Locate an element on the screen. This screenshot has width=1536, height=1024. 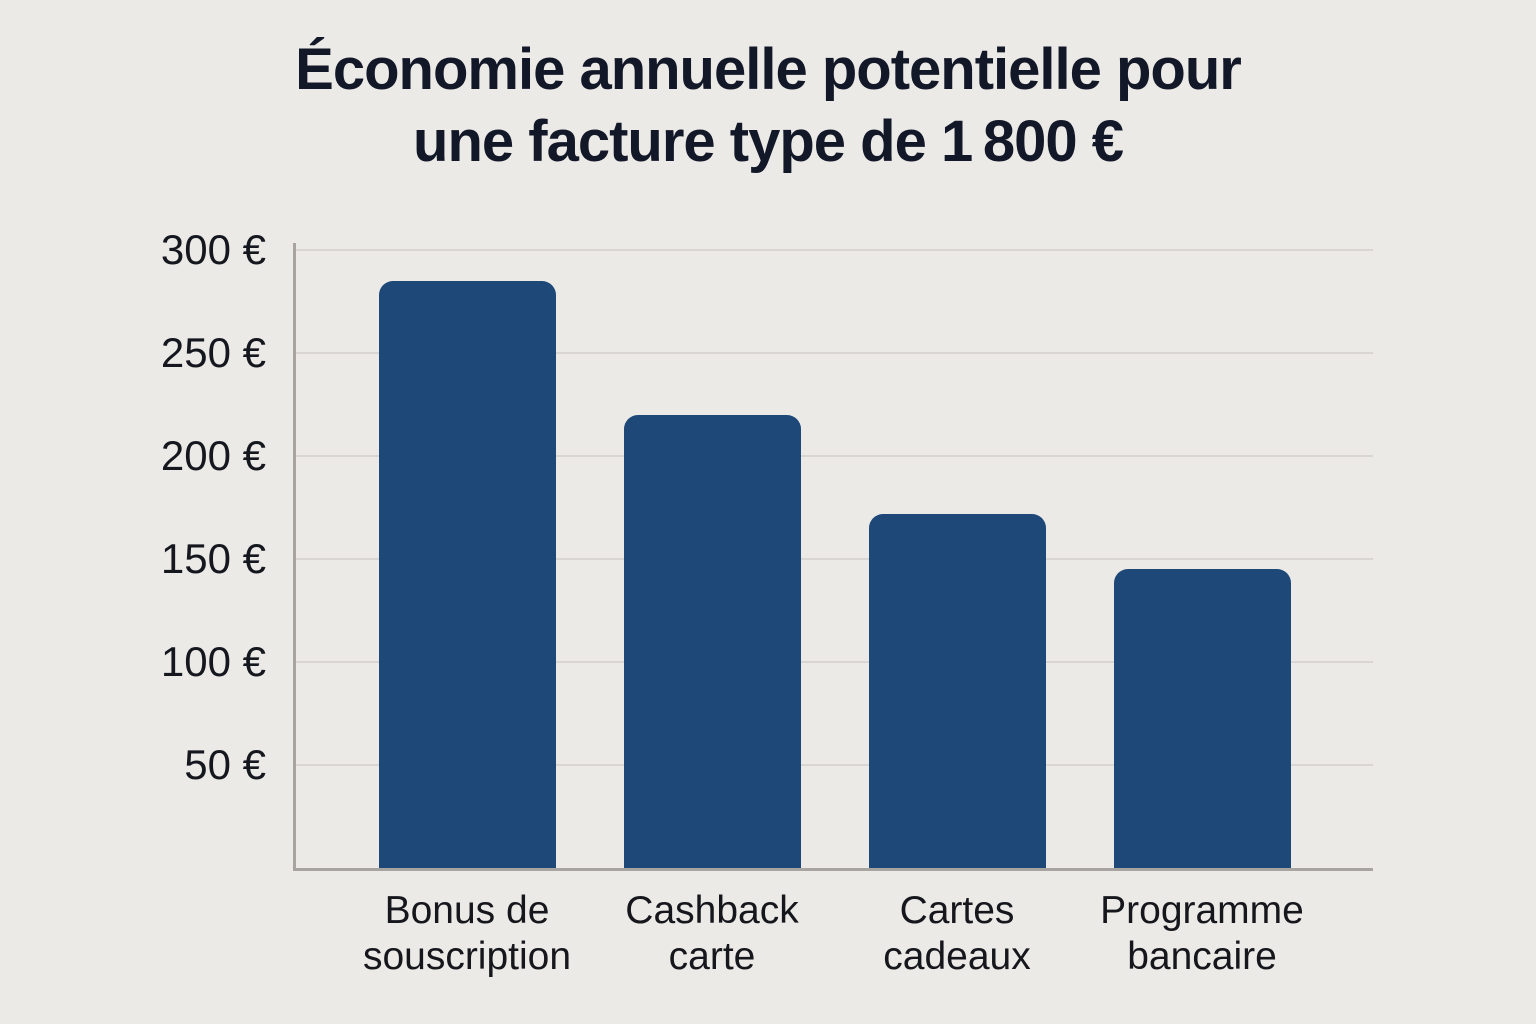
bar-bonus-de-souscription is located at coordinates (467, 574).